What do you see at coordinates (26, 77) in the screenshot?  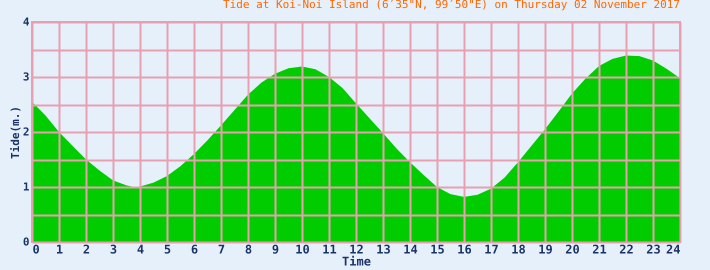 I see `y-tick-label: 3` at bounding box center [26, 77].